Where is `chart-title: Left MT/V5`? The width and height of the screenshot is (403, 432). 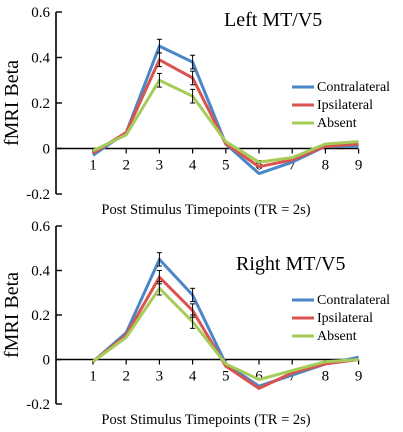 chart-title: Left MT/V5 is located at coordinates (273, 20).